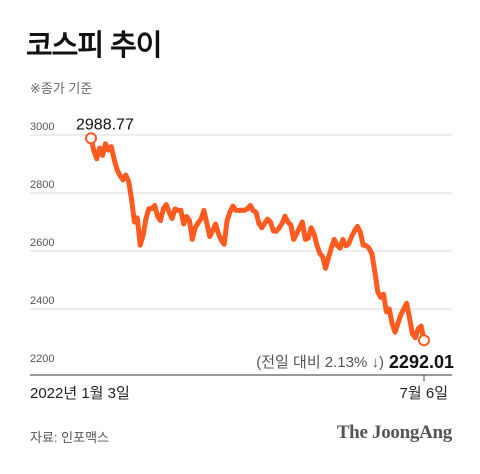 Image resolution: width=480 pixels, height=474 pixels. I want to click on x-axis-start-label: 2022년 1월 3일, so click(80, 393).